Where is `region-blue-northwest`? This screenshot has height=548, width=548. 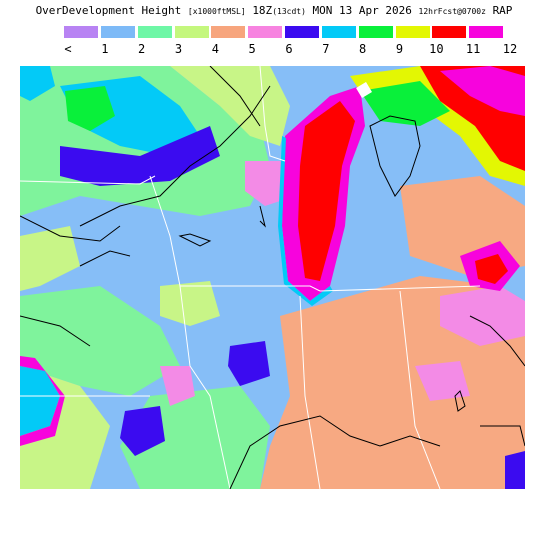
region-blue-northwest is located at coordinates (140, 156).